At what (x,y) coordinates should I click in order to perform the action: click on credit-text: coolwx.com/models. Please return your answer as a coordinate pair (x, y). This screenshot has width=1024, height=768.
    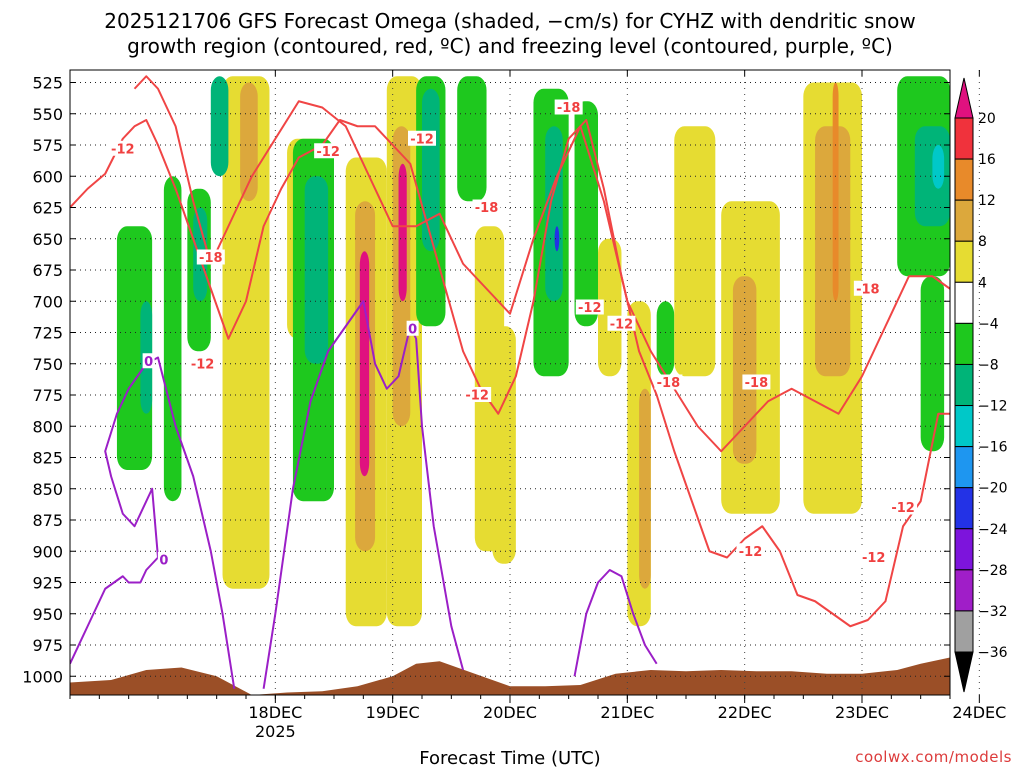
    Looking at the image, I should click on (933, 757).